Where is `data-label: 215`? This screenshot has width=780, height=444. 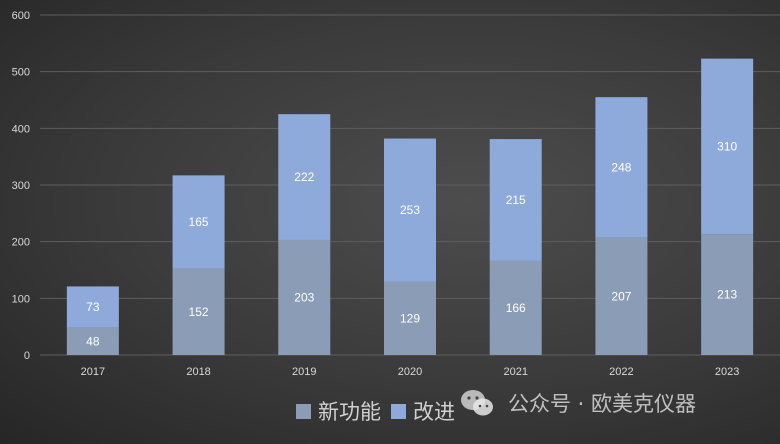 data-label: 215 is located at coordinates (516, 200).